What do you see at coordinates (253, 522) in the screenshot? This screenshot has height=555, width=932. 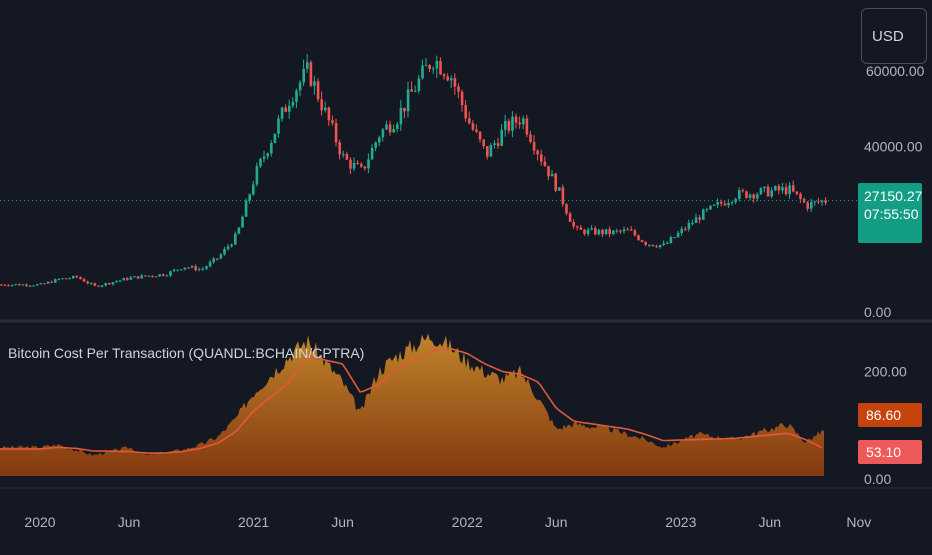 I see `time-axis-tick: 2021` at bounding box center [253, 522].